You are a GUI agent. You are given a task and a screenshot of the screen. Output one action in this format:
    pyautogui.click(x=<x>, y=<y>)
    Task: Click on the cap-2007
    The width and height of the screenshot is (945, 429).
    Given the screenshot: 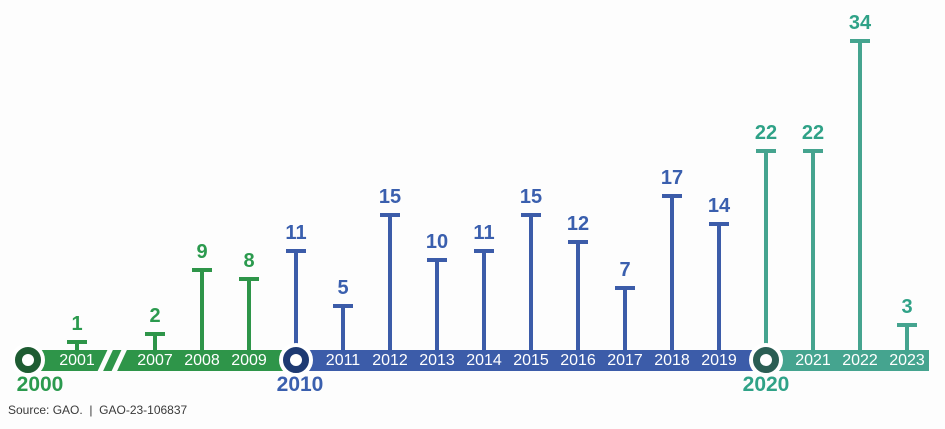 What is the action you would take?
    pyautogui.click(x=155, y=334)
    